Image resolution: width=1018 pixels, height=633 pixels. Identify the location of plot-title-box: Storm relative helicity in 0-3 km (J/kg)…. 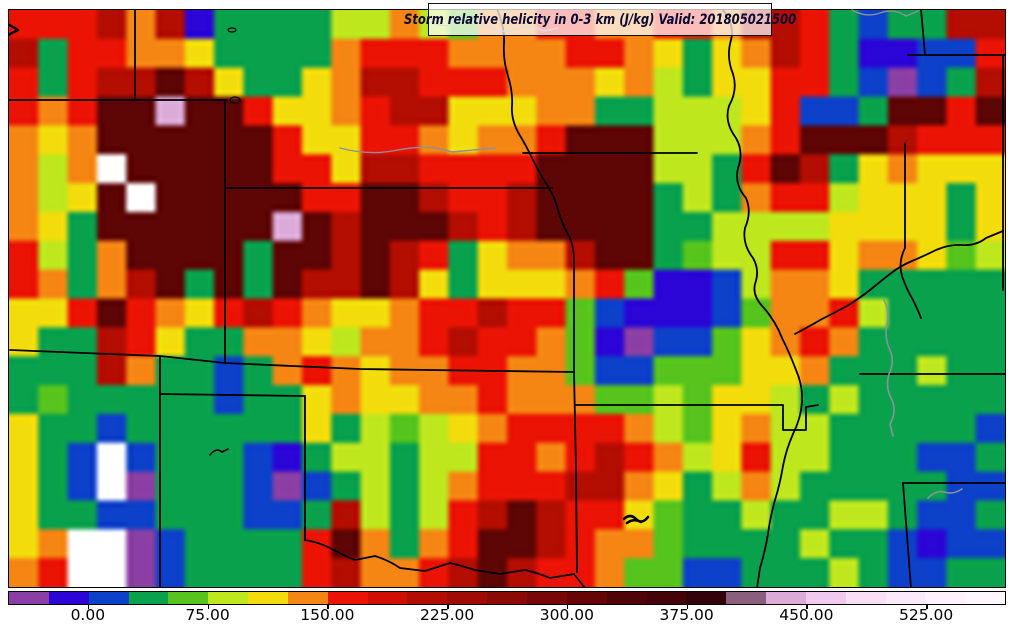
(600, 19).